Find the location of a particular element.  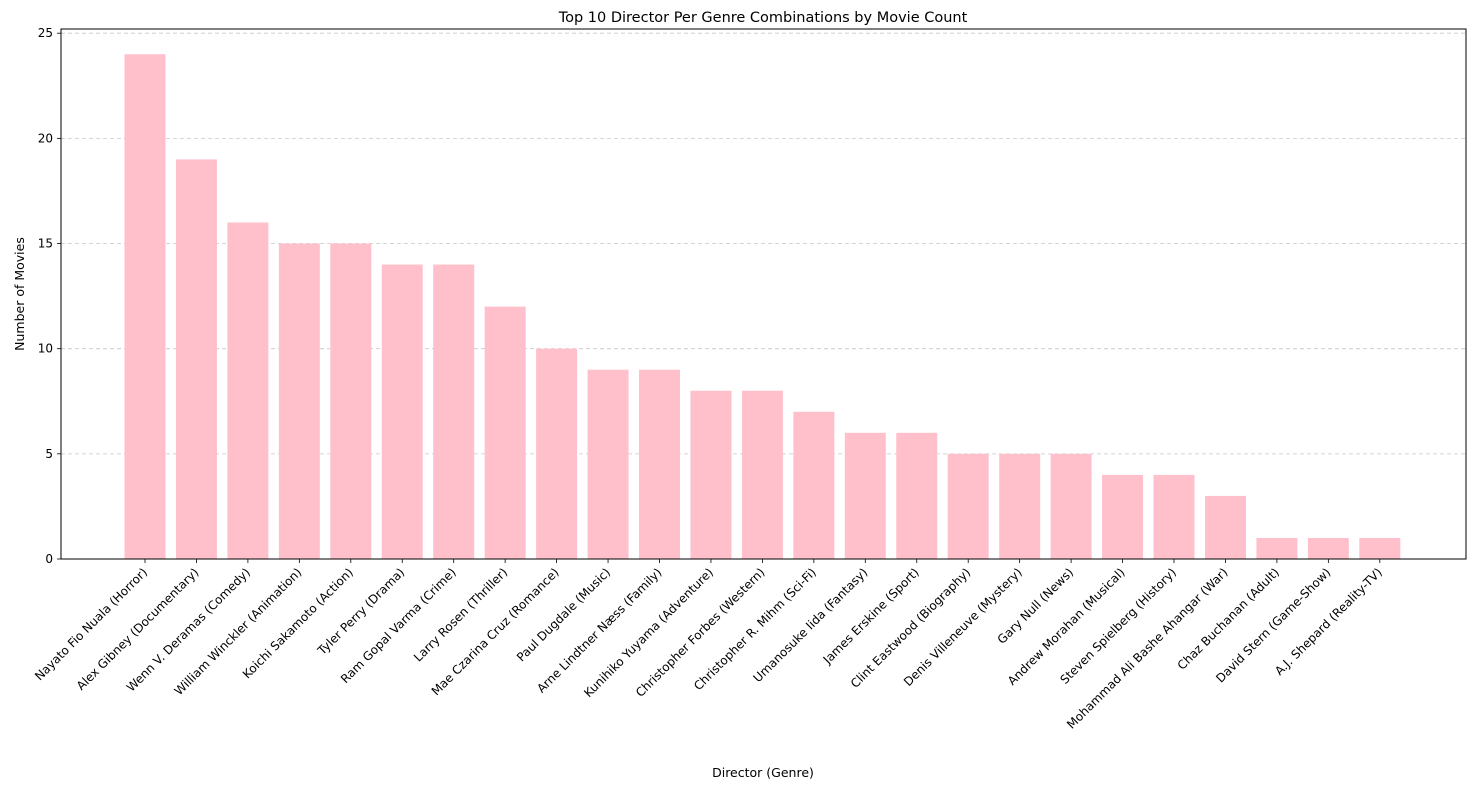

y-tick-label: 5 is located at coordinates (49, 454).